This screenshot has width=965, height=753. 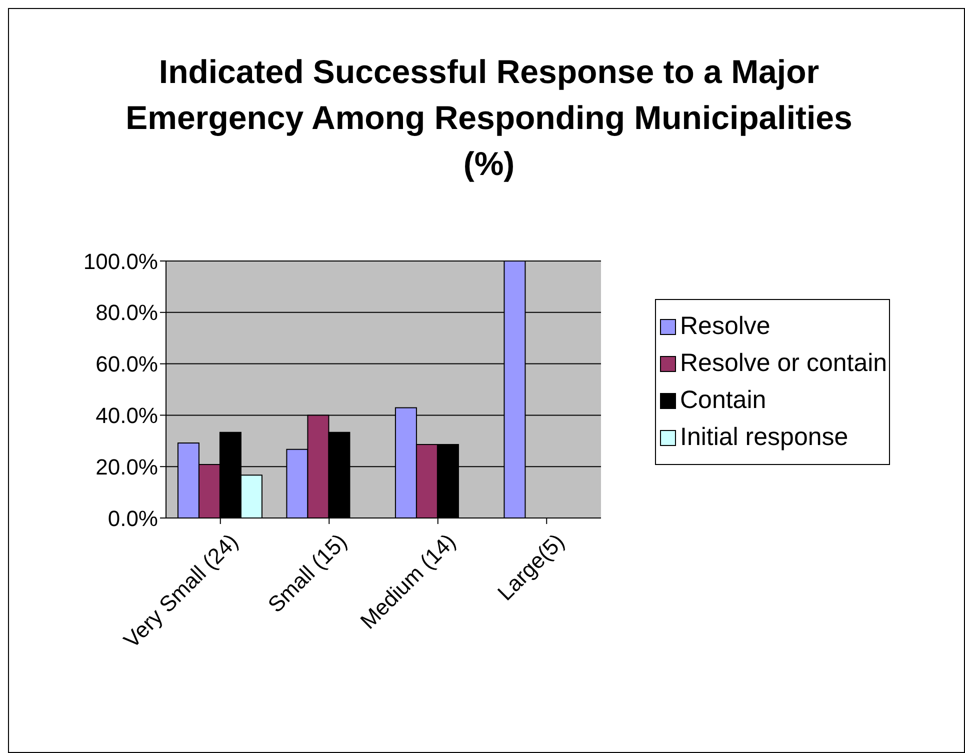 I want to click on legend-label: Resolve, so click(x=725, y=326).